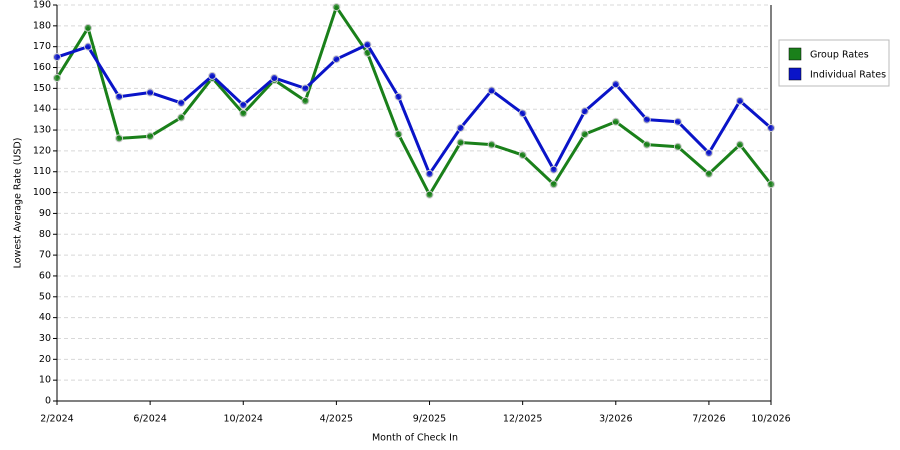 This screenshot has height=450, width=900. Describe the element at coordinates (48, 401) in the screenshot. I see `y-tick-label: 0` at that location.